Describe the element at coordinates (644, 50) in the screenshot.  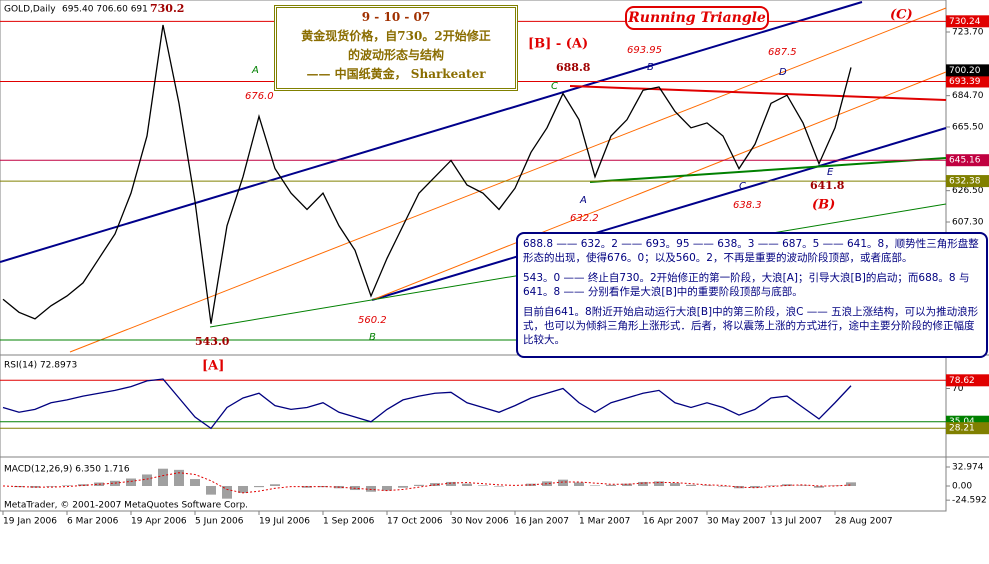
I see `annotation: 693.95` at that location.